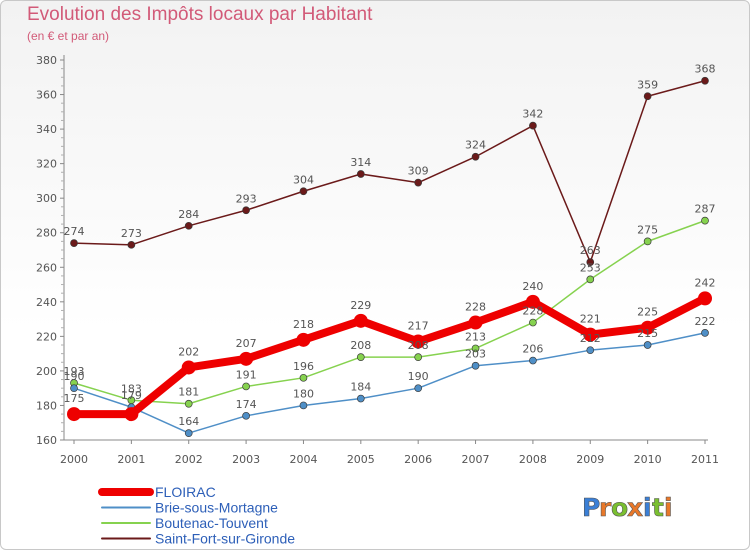 This screenshot has width=750, height=550. Describe the element at coordinates (475, 336) in the screenshot. I see `data-label: 213` at that location.